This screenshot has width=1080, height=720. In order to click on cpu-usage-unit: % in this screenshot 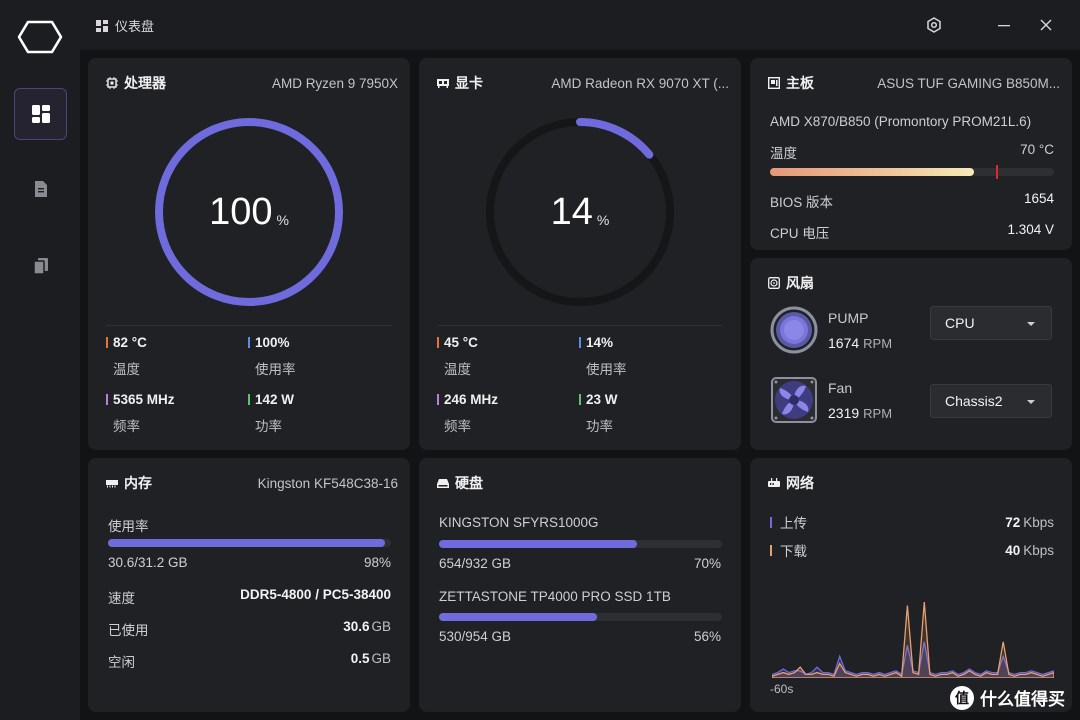, I will do `click(282, 220)`.